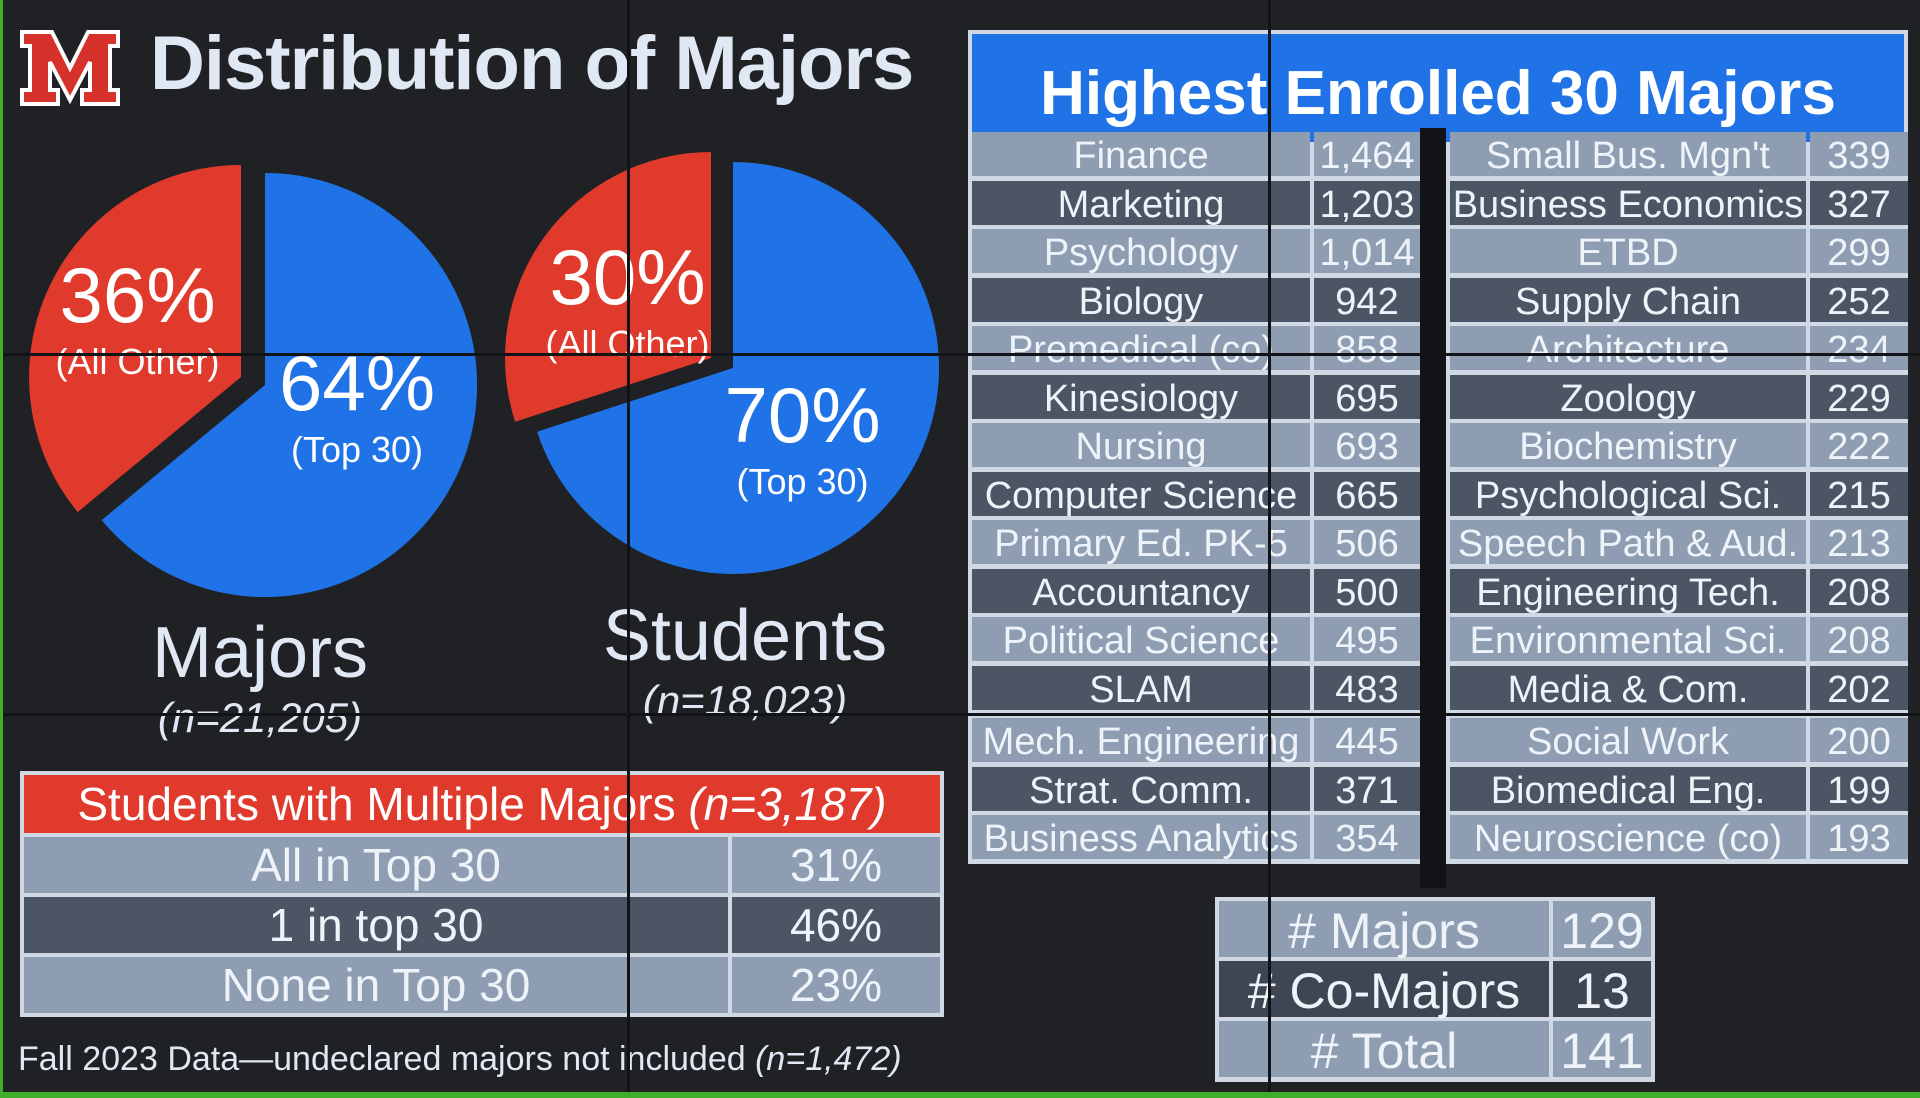 Image resolution: width=1920 pixels, height=1098 pixels. Describe the element at coordinates (787, 804) in the screenshot. I see `multiple-majors-n: (n=3,187)` at that location.